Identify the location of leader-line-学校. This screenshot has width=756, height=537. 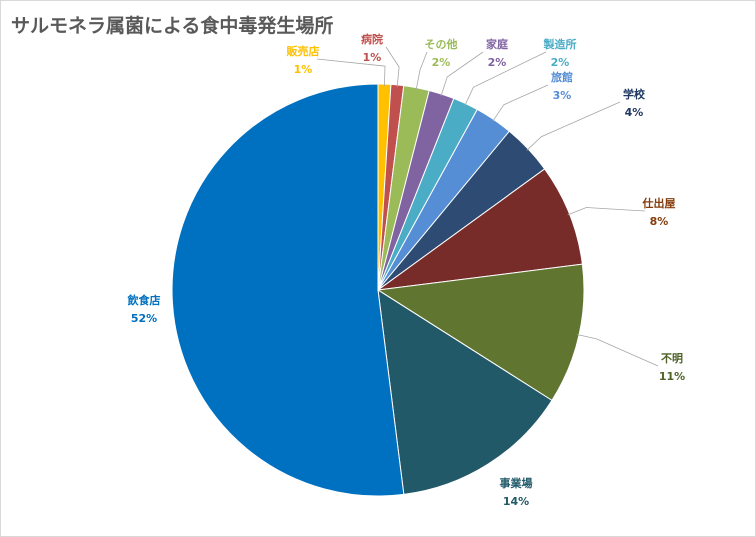
(573, 126).